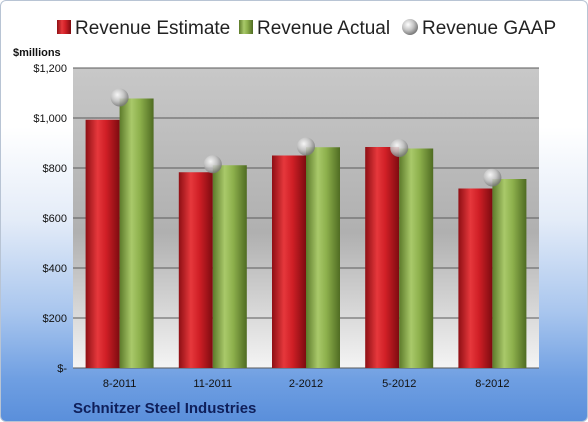 This screenshot has width=588, height=422. I want to click on bar-estimate-11-2011, so click(195, 270).